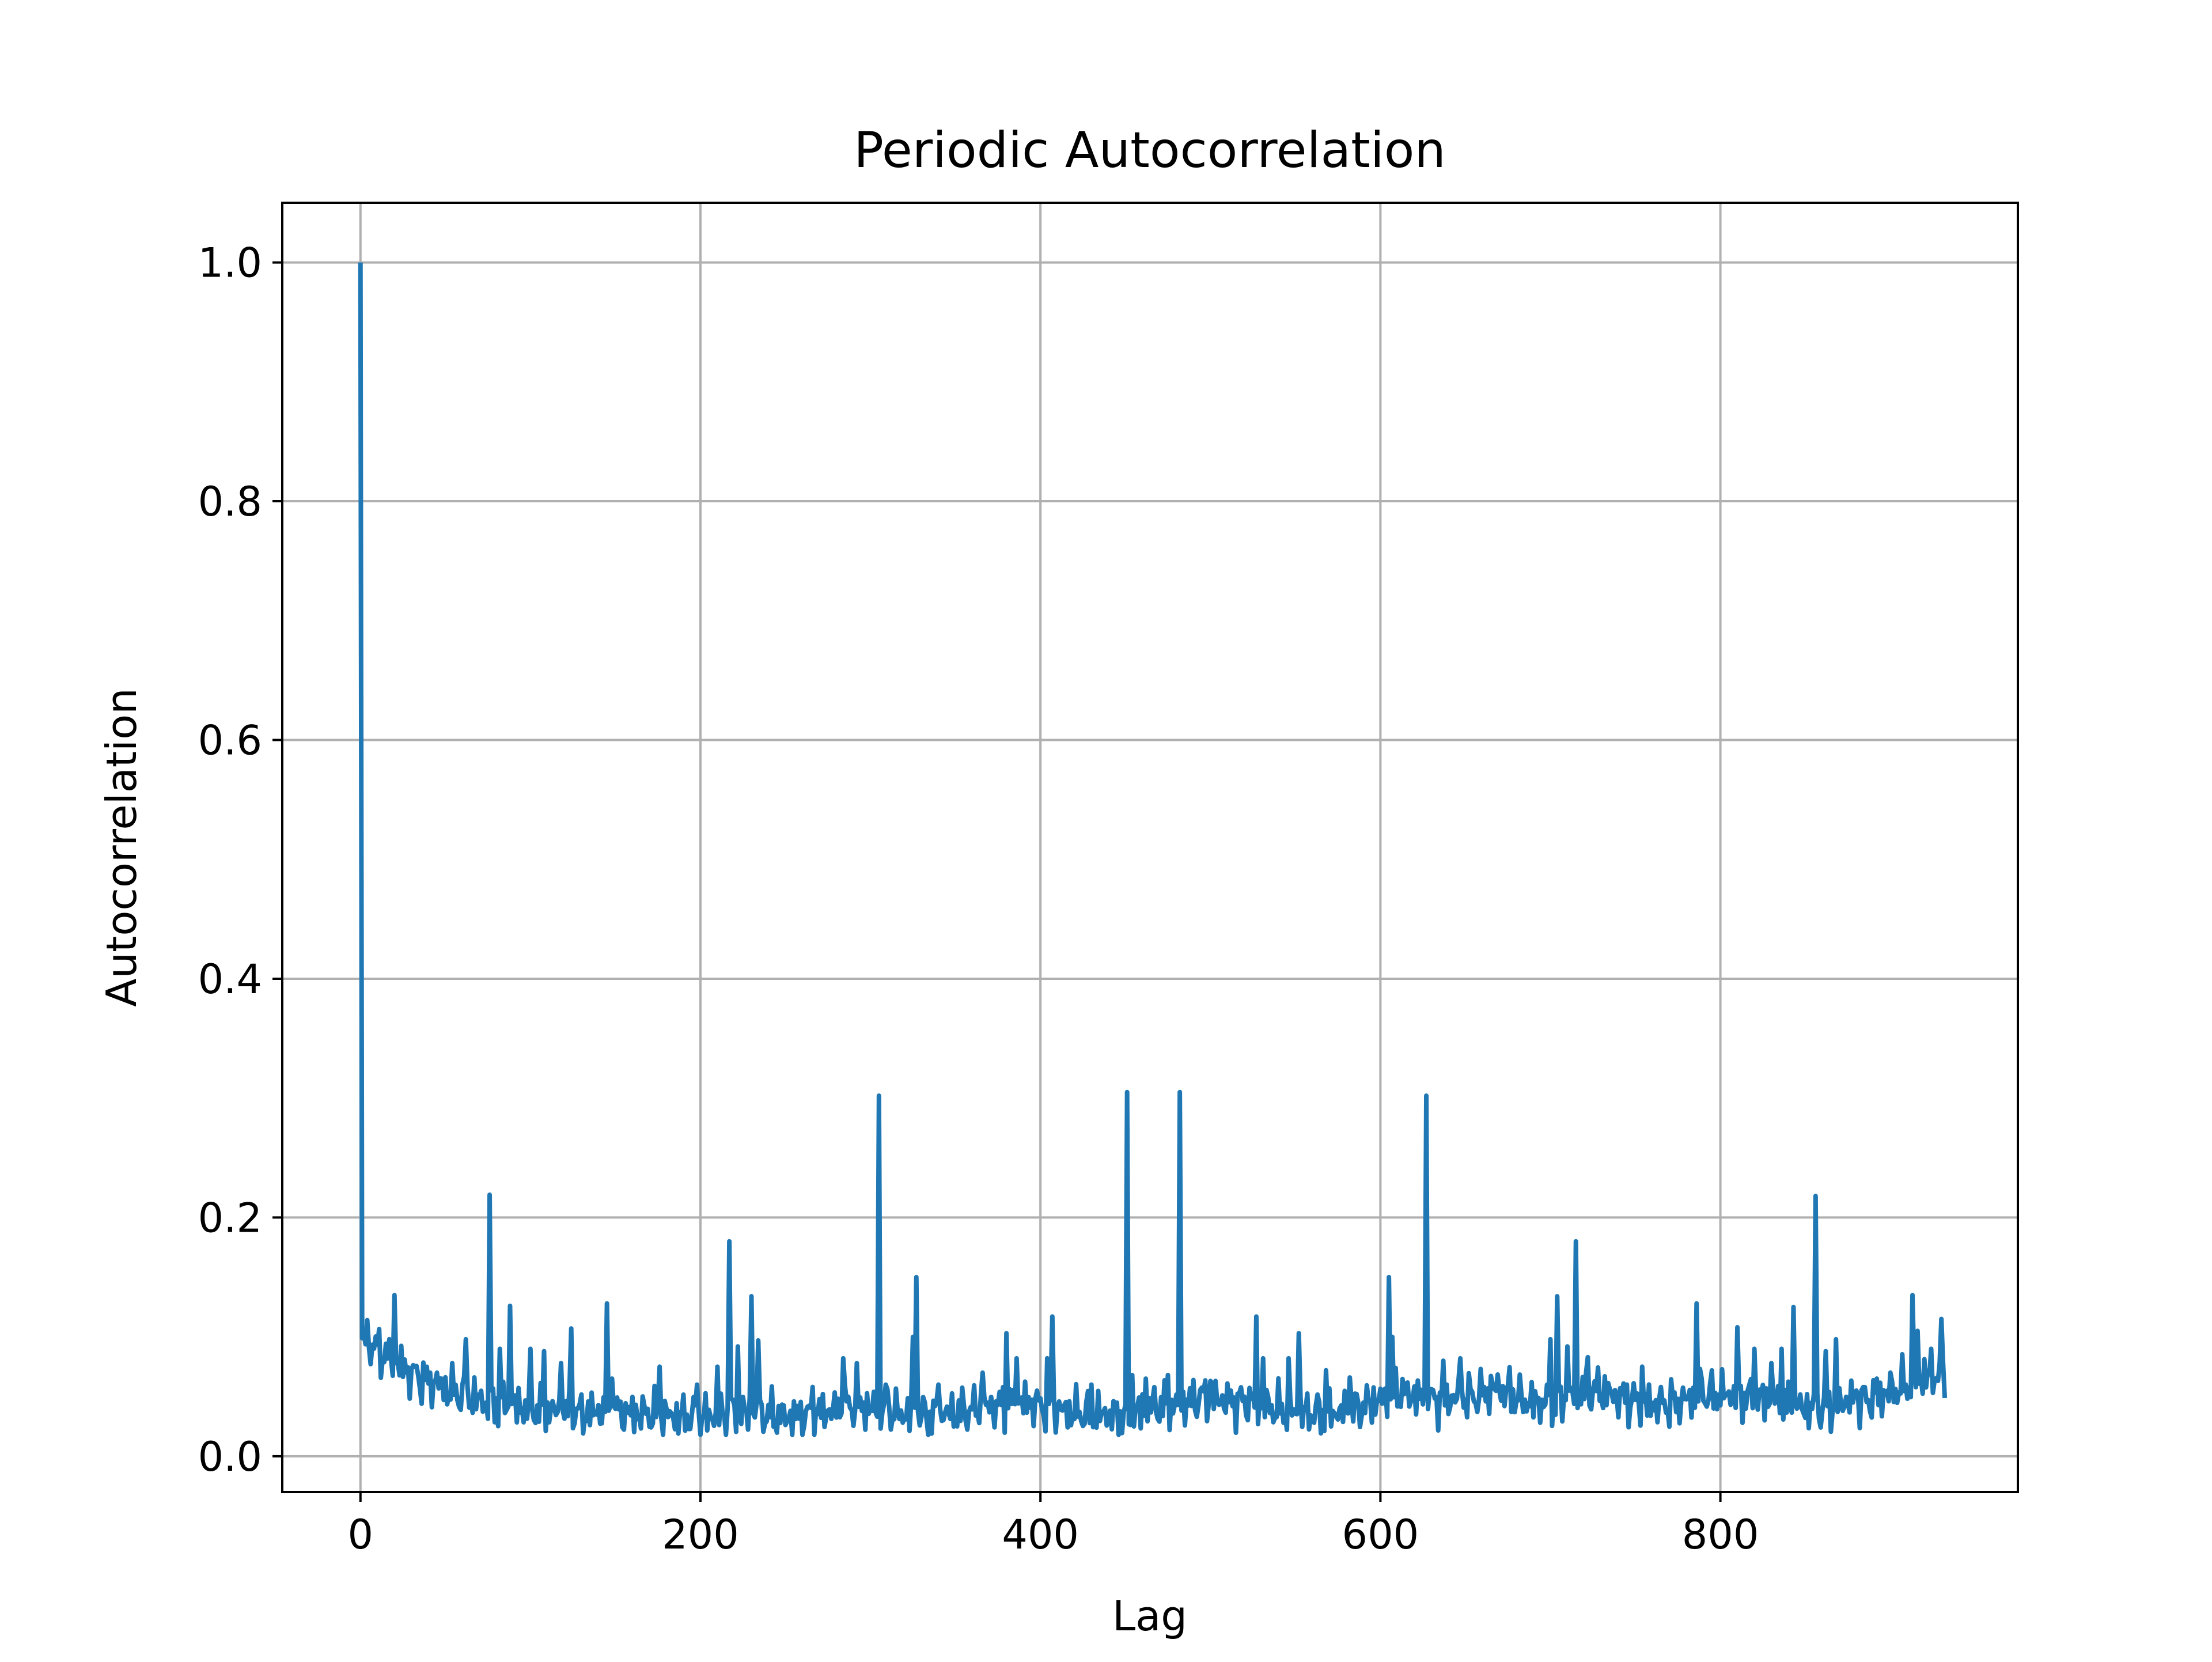 The image size is (2212, 1662). What do you see at coordinates (1720, 1534) in the screenshot?
I see `x-tick-label: 800` at bounding box center [1720, 1534].